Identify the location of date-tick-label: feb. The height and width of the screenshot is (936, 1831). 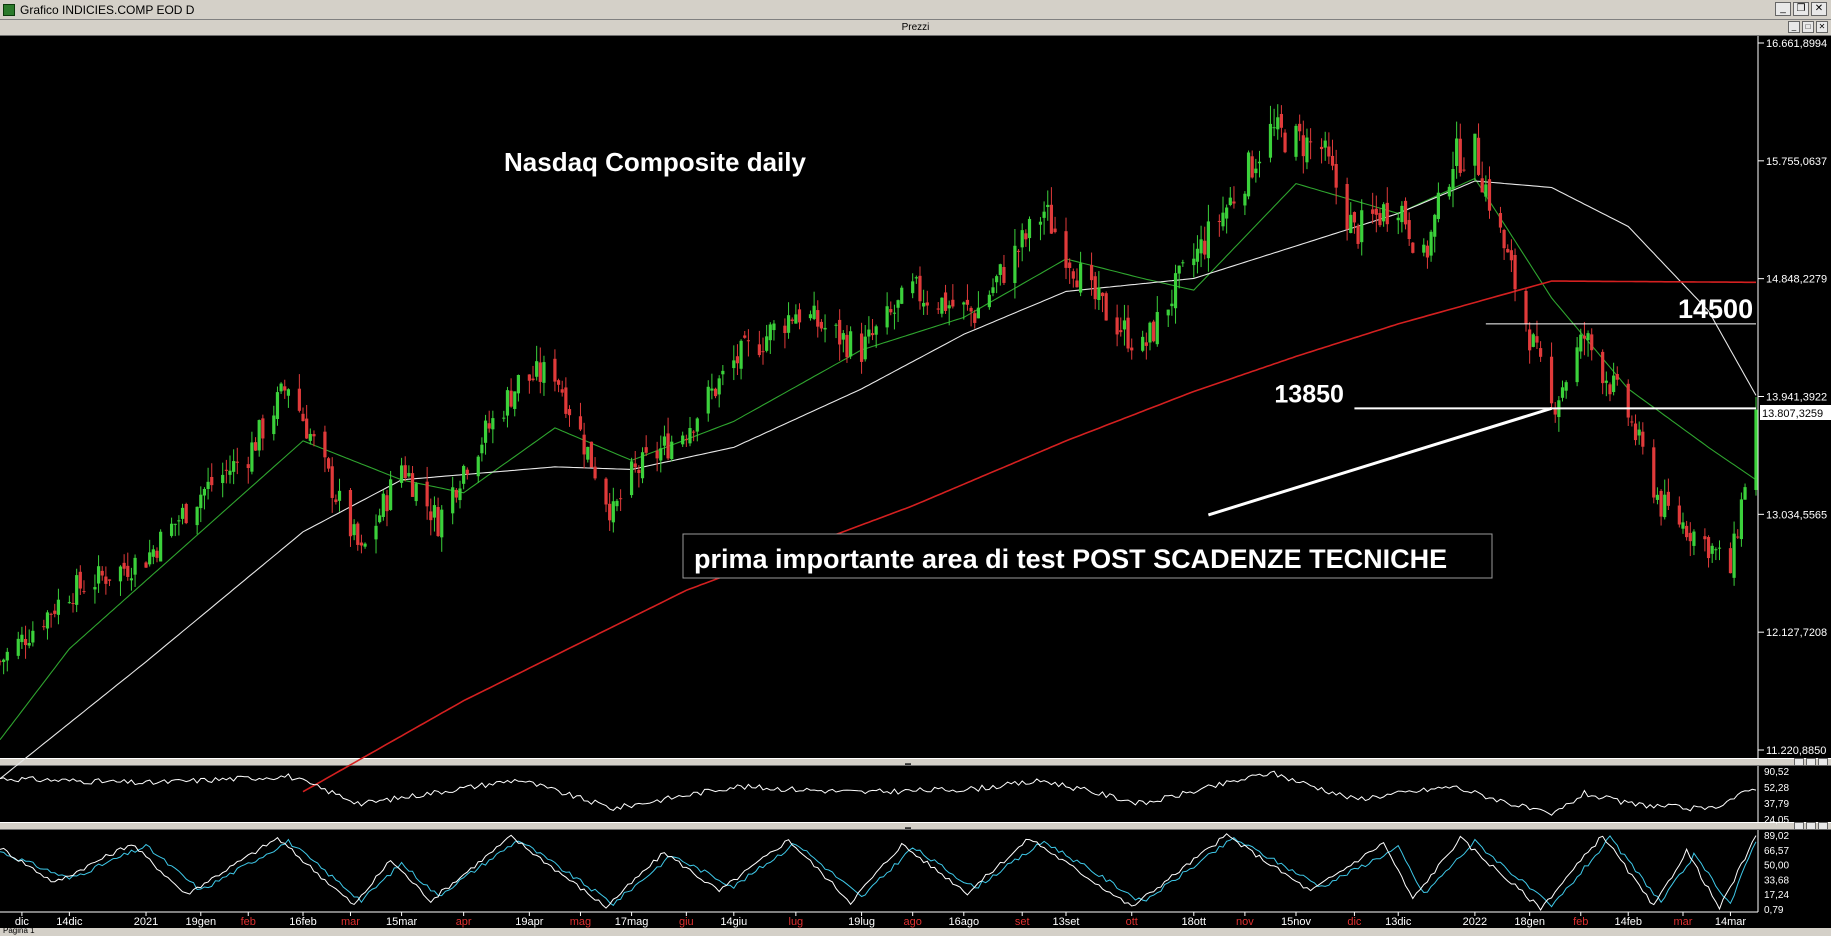
(1580, 922).